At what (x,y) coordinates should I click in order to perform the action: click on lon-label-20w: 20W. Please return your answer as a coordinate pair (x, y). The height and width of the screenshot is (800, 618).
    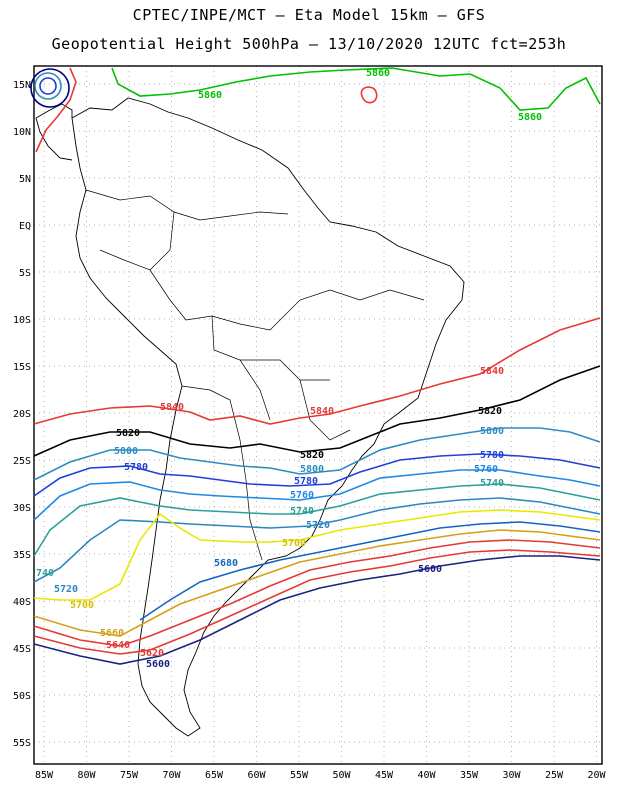
    Looking at the image, I should click on (596, 775).